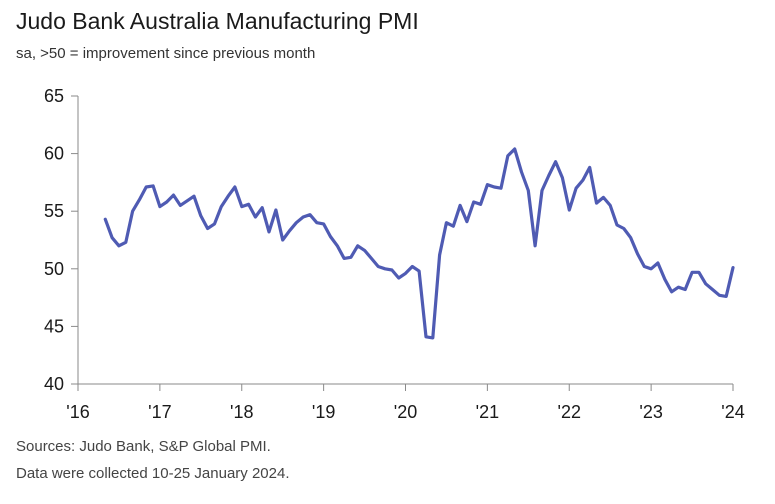  Describe the element at coordinates (54, 326) in the screenshot. I see `y-tick-label: 45` at that location.